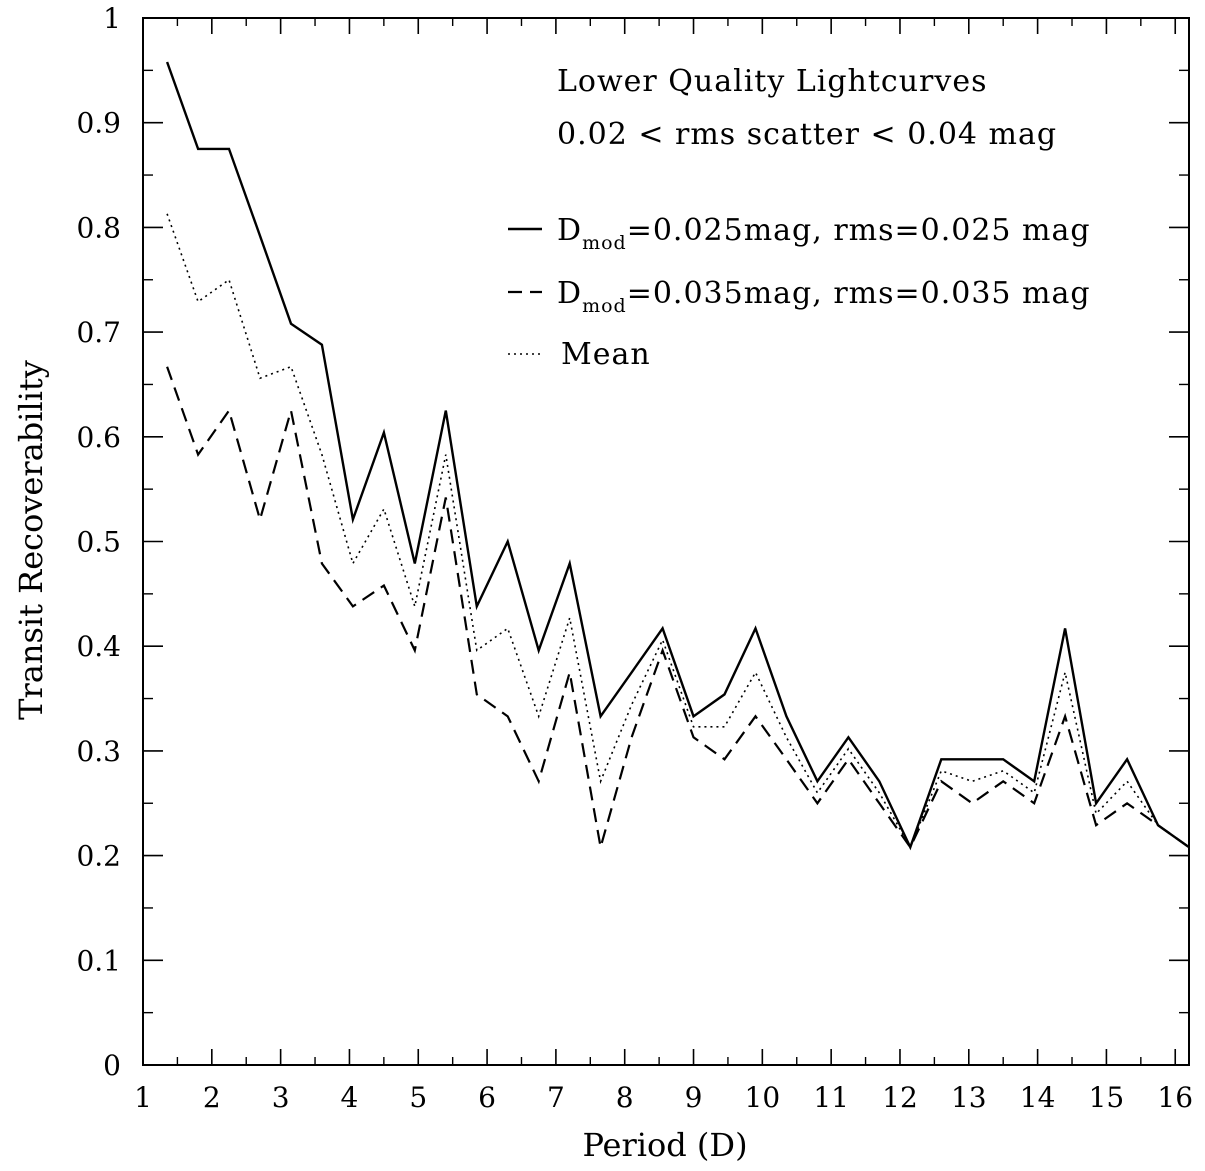 The image size is (1205, 1171). I want to click on x-tick-label: 12, so click(900, 1097).